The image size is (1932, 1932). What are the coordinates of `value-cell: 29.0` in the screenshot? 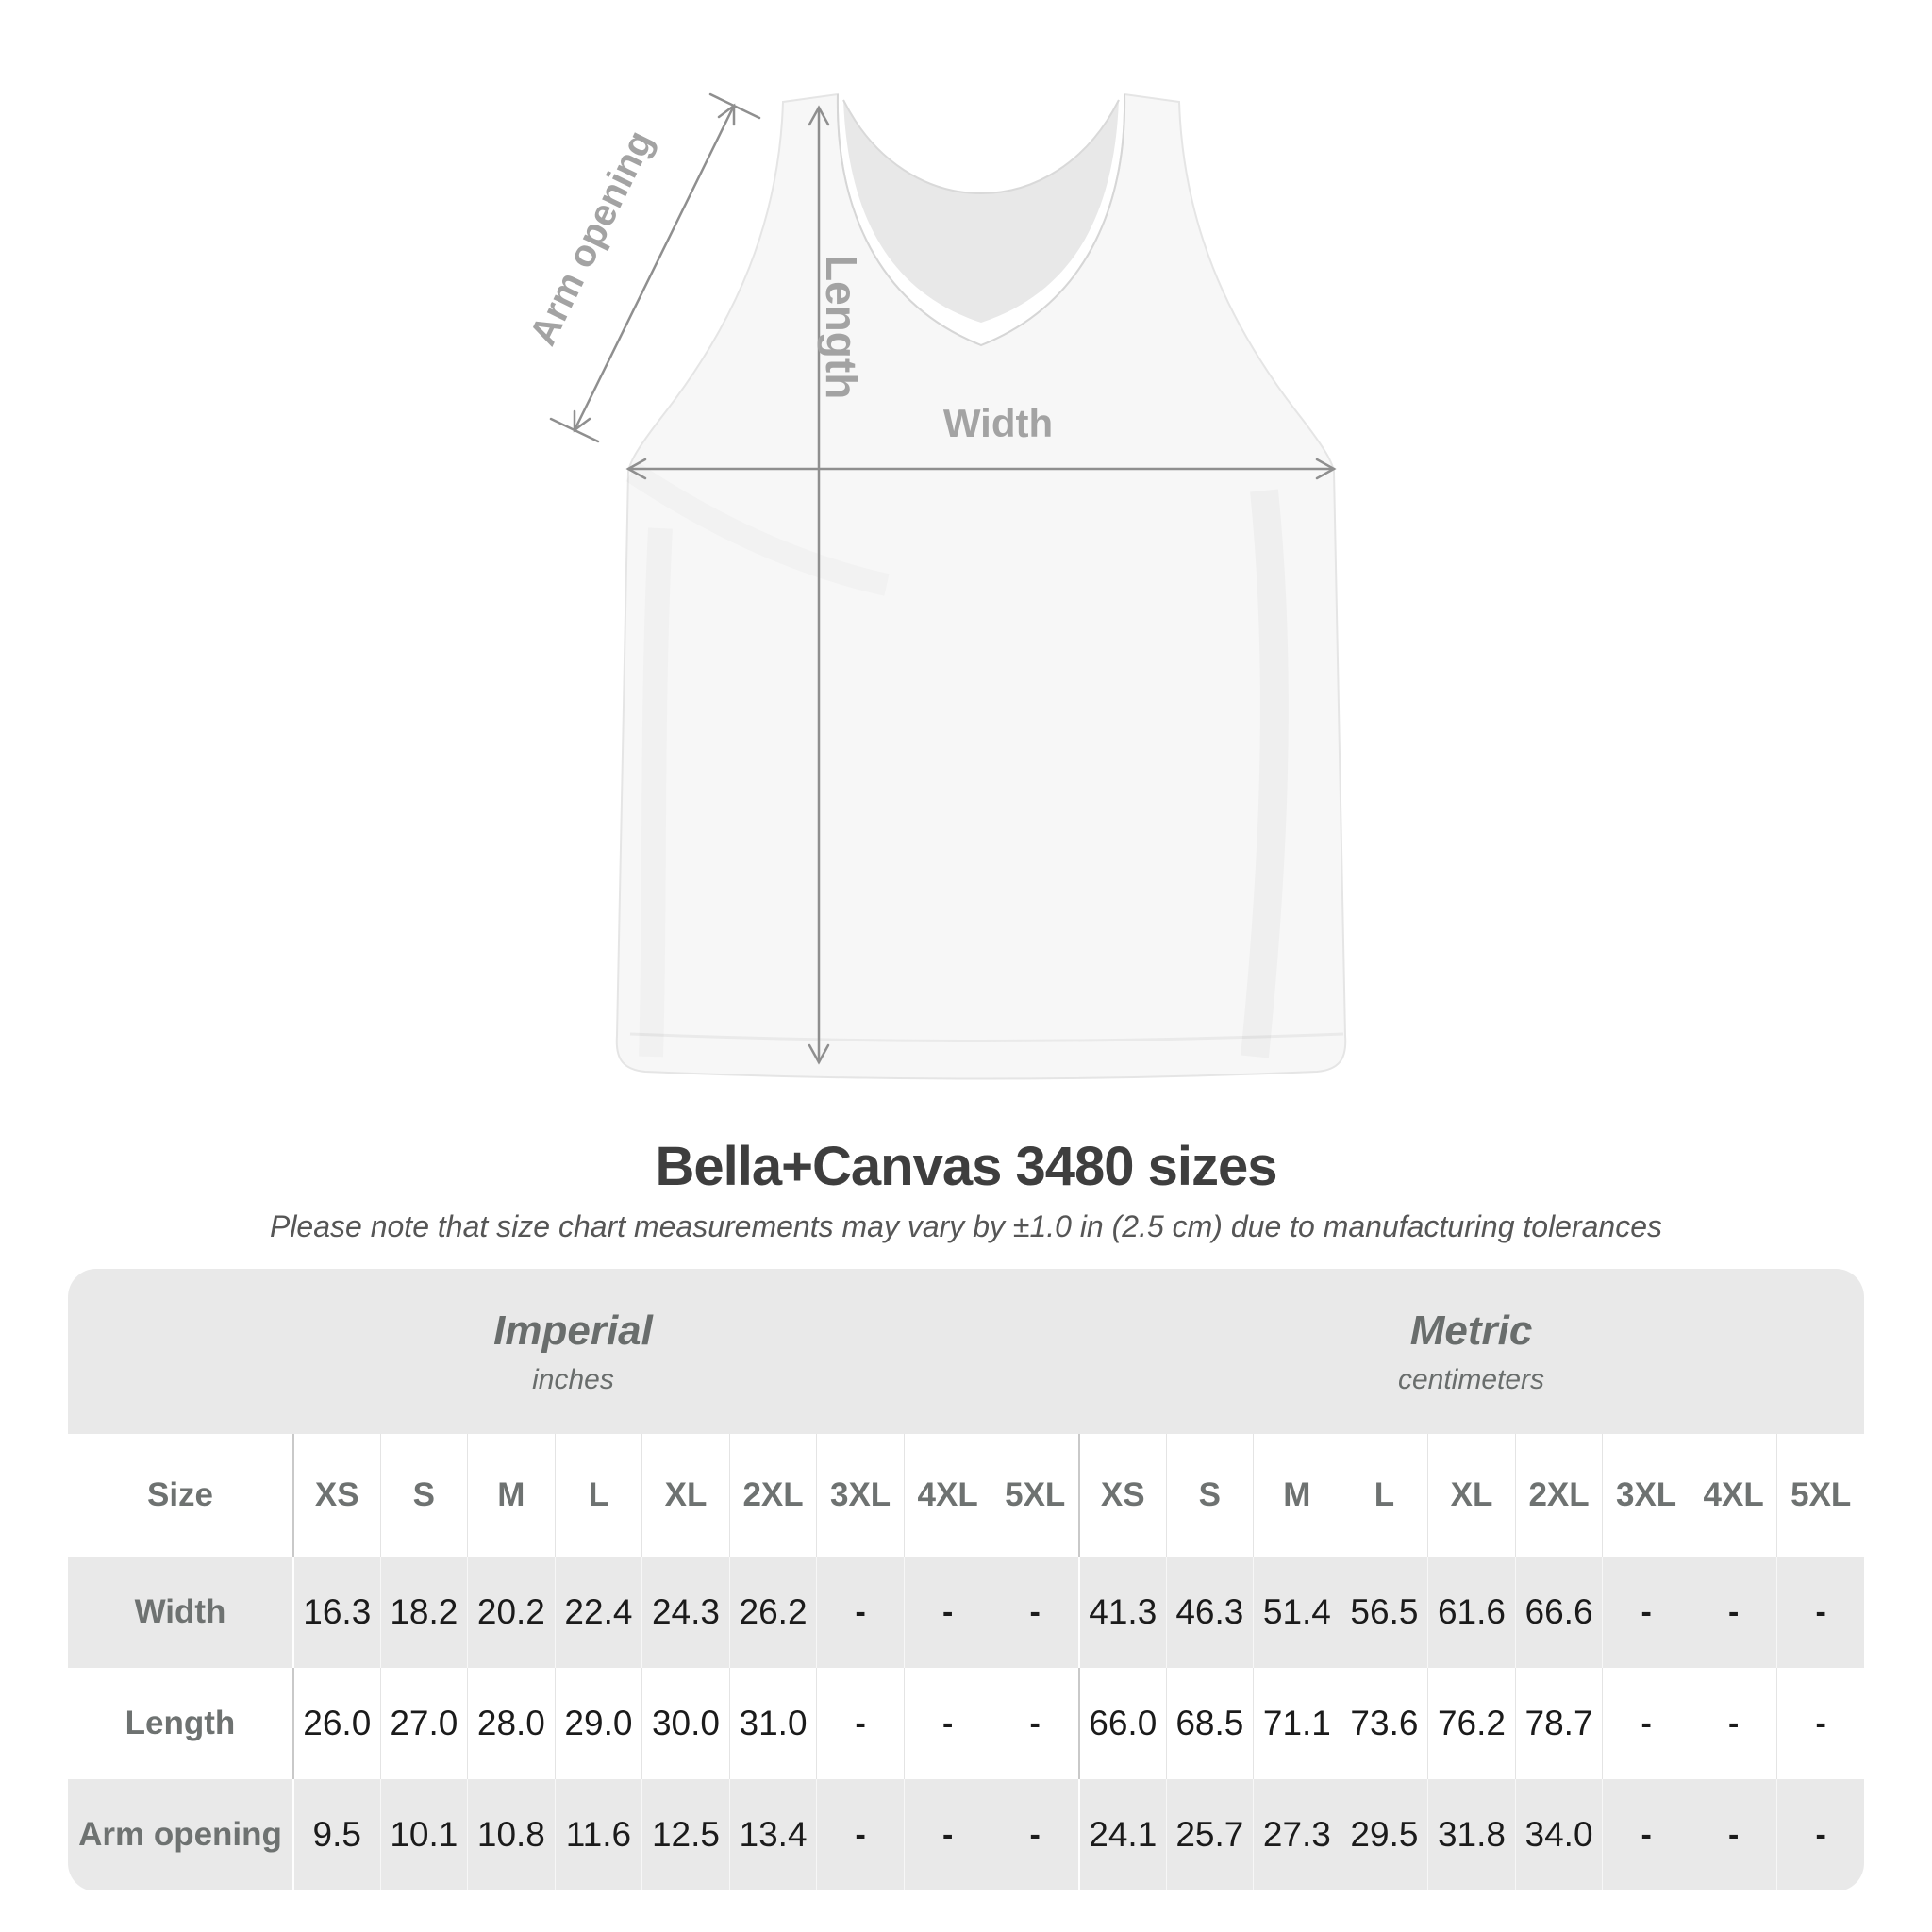 It's located at (598, 1724).